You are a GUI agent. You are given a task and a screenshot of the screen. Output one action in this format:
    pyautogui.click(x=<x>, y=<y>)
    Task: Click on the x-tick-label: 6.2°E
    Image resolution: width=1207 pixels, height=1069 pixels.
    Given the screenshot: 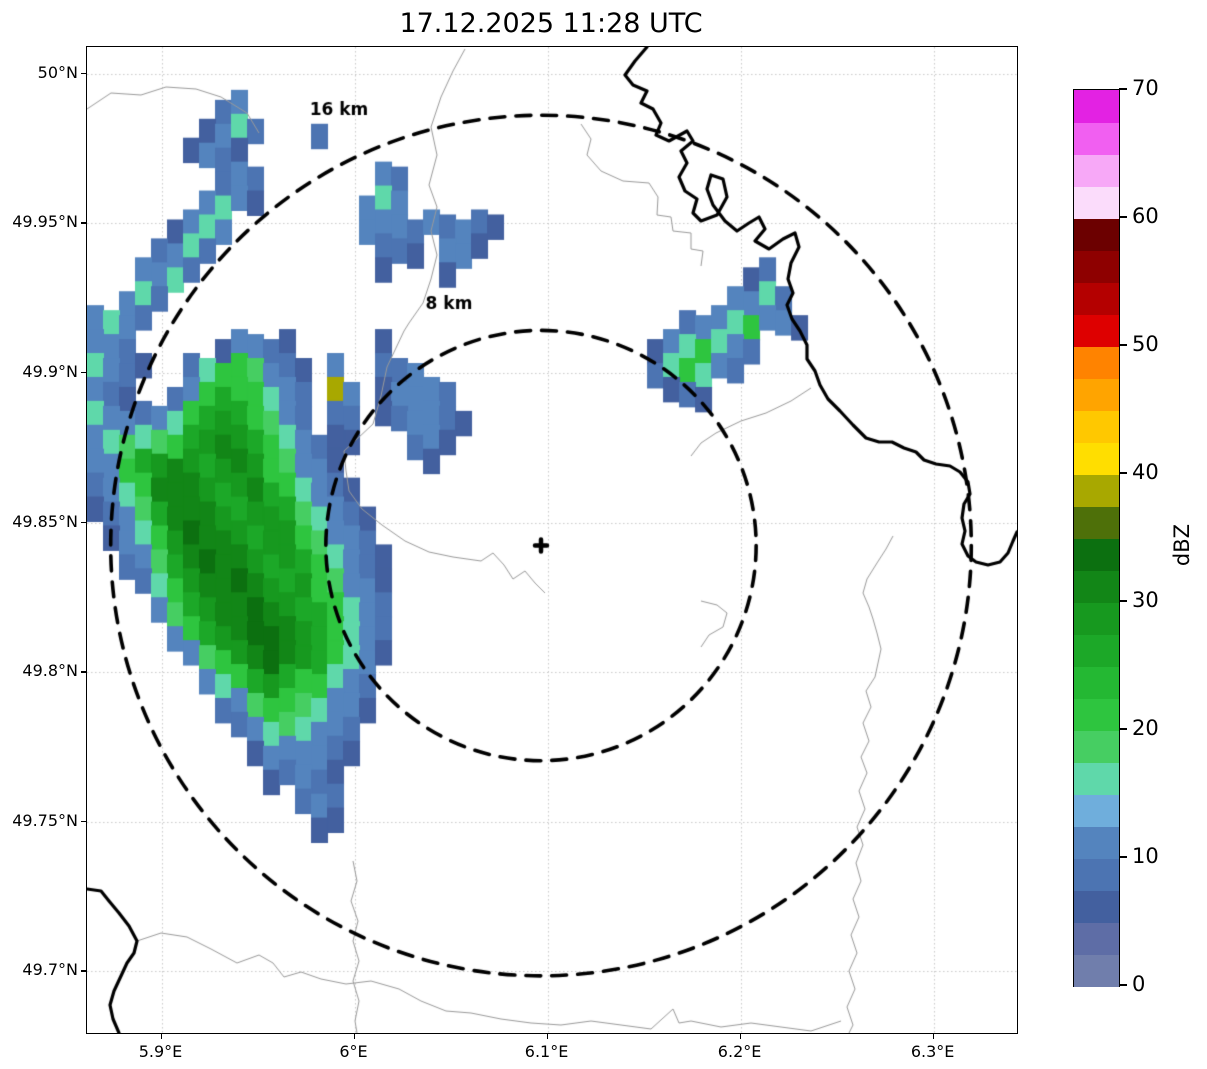 What is the action you would take?
    pyautogui.click(x=739, y=1051)
    